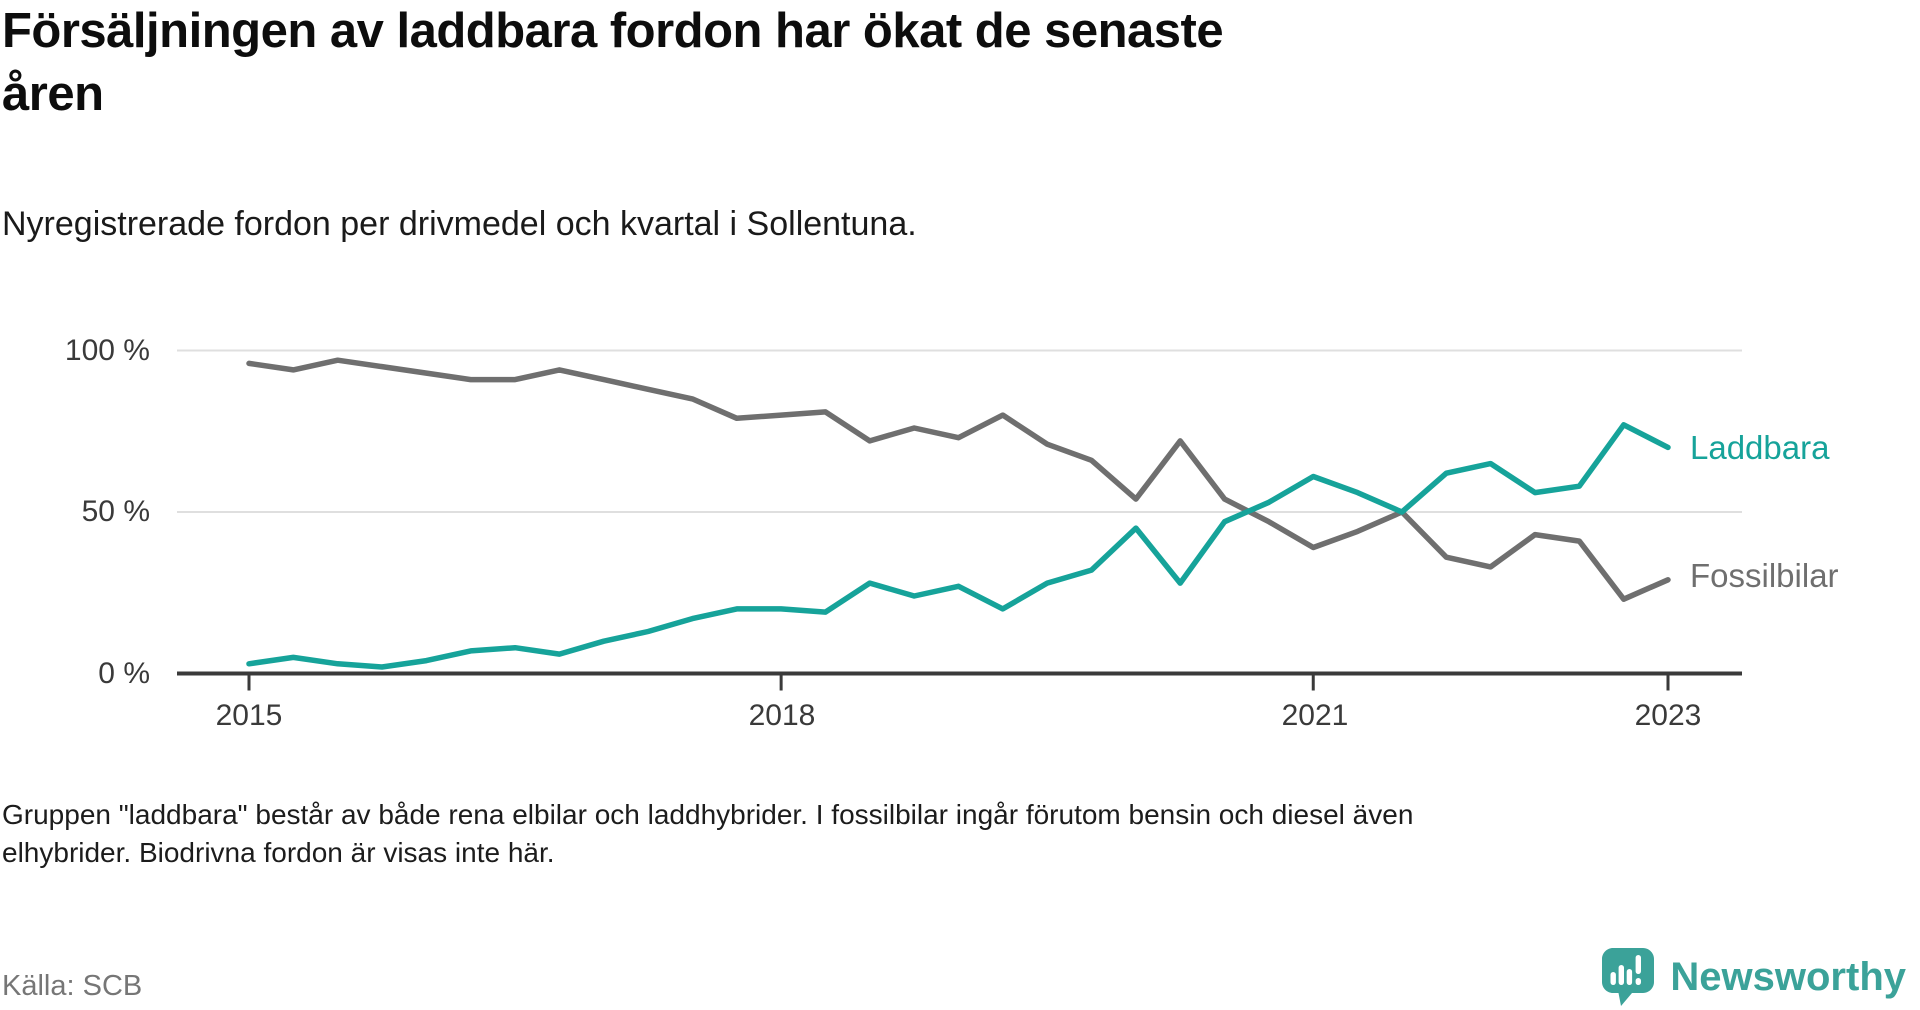 The height and width of the screenshot is (1010, 1920). Describe the element at coordinates (72, 986) in the screenshot. I see `source-text: Källa: SCB` at that location.